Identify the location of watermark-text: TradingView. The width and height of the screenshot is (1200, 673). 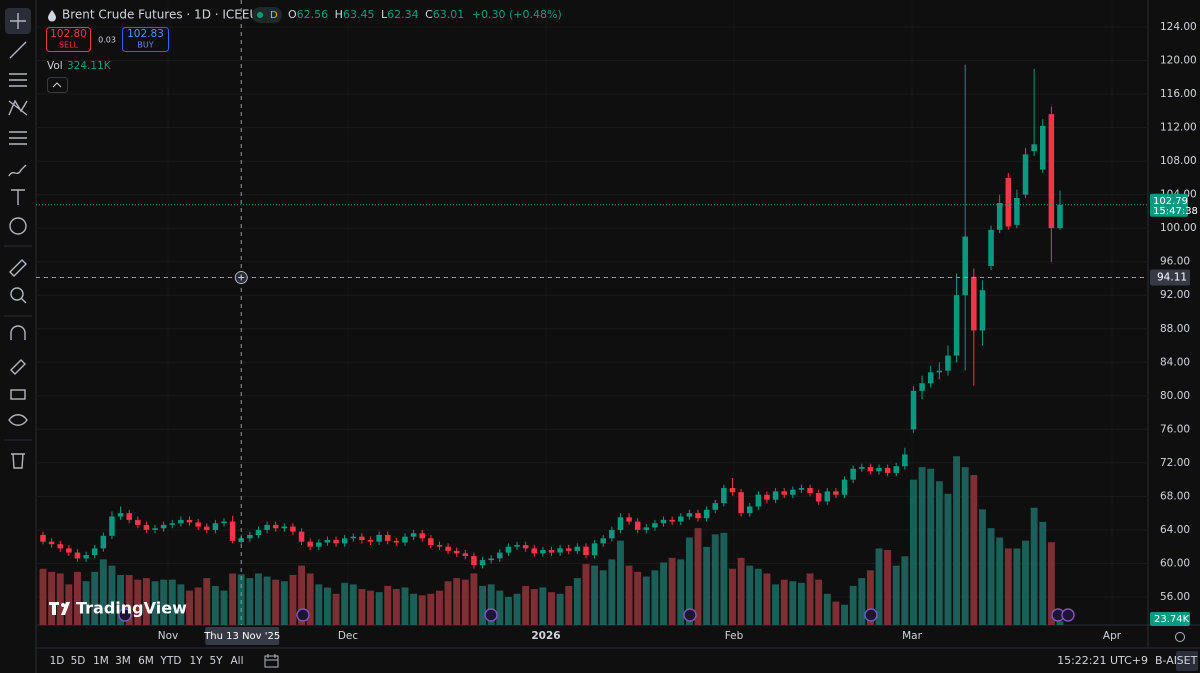
(131, 608).